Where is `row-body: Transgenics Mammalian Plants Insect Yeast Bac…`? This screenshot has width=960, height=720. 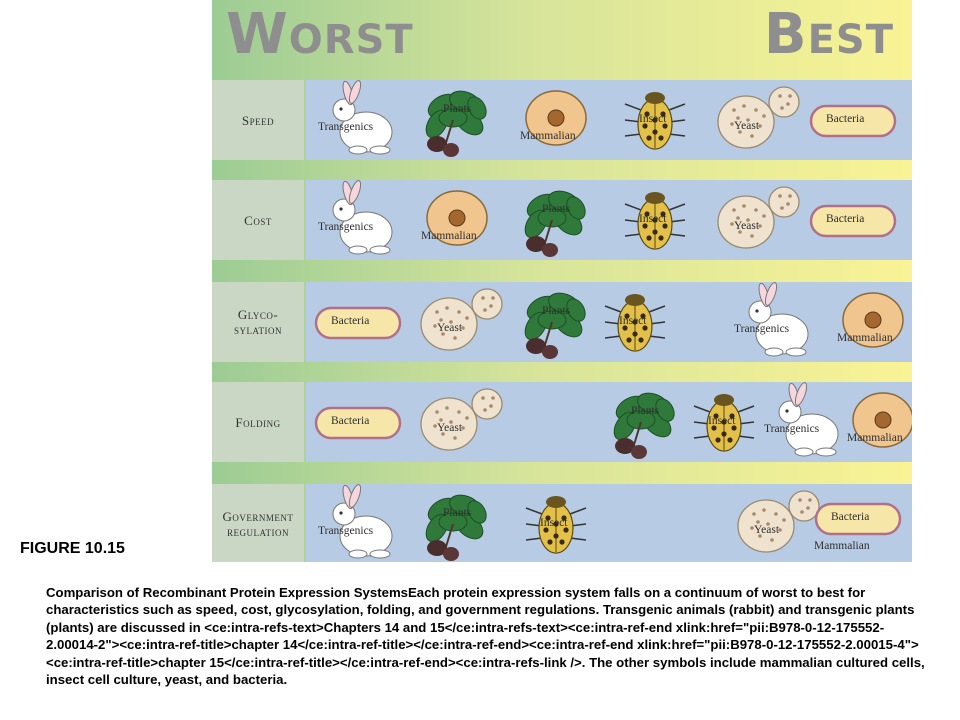 row-body: Transgenics Mammalian Plants Insect Yeast Bac… is located at coordinates (609, 220).